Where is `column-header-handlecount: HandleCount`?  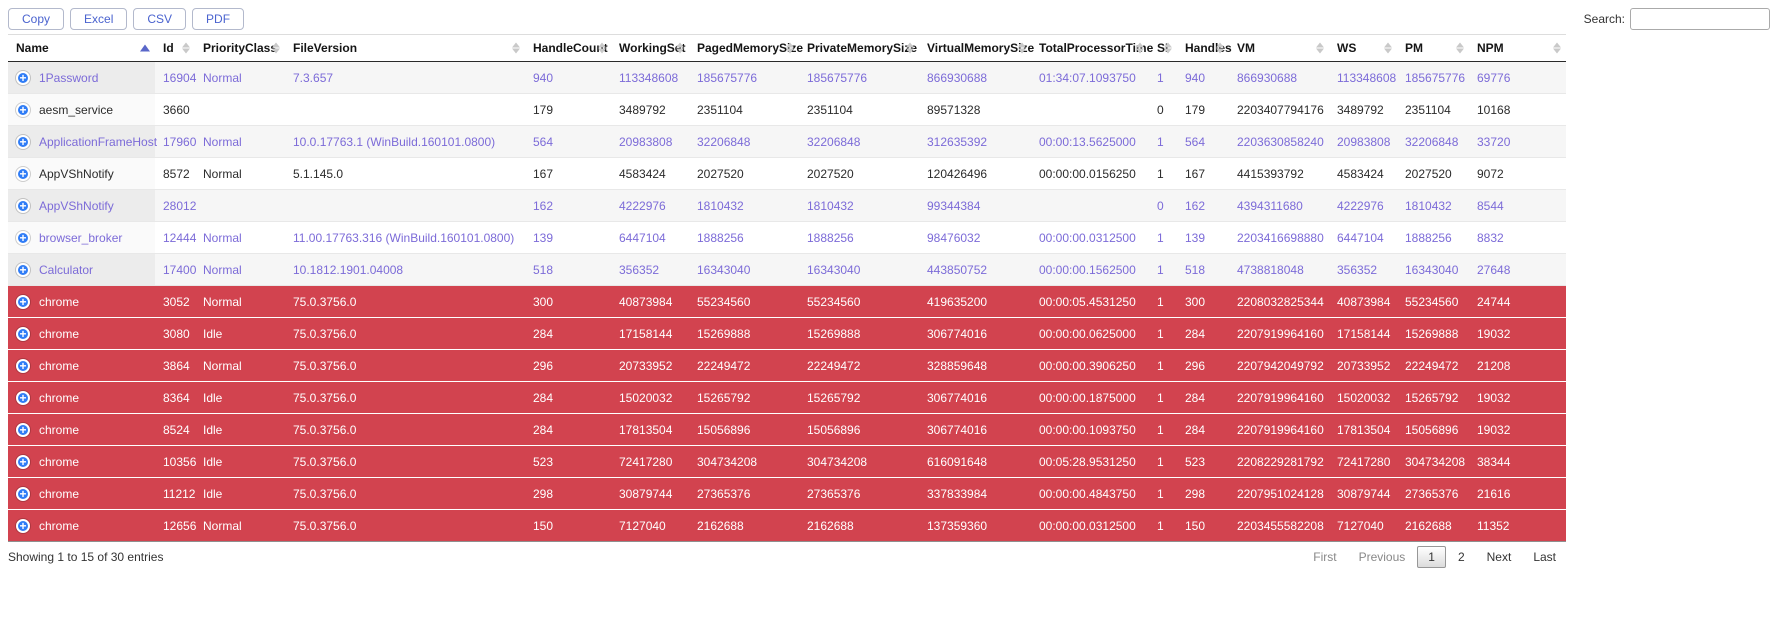
column-header-handlecount: HandleCount is located at coordinates (568, 48).